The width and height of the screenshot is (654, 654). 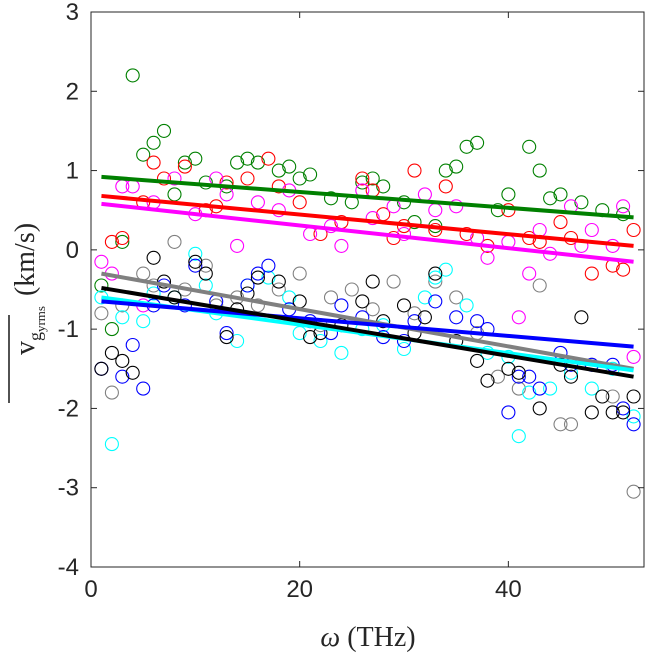 What do you see at coordinates (68, 488) in the screenshot?
I see `y-tick-label--3: -3` at bounding box center [68, 488].